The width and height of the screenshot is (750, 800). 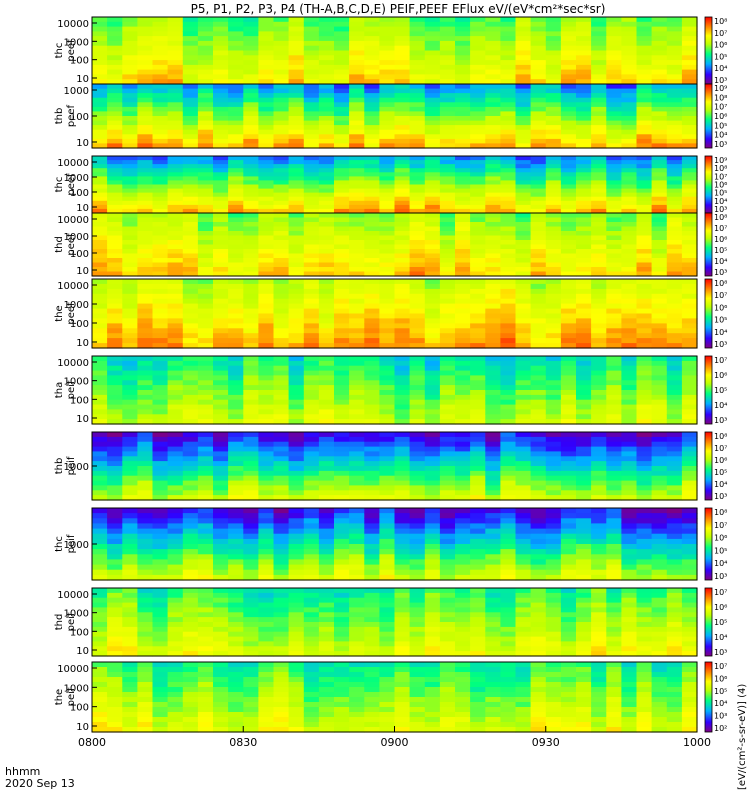 What do you see at coordinates (59, 466) in the screenshot?
I see `panel-ylabel: thb` at bounding box center [59, 466].